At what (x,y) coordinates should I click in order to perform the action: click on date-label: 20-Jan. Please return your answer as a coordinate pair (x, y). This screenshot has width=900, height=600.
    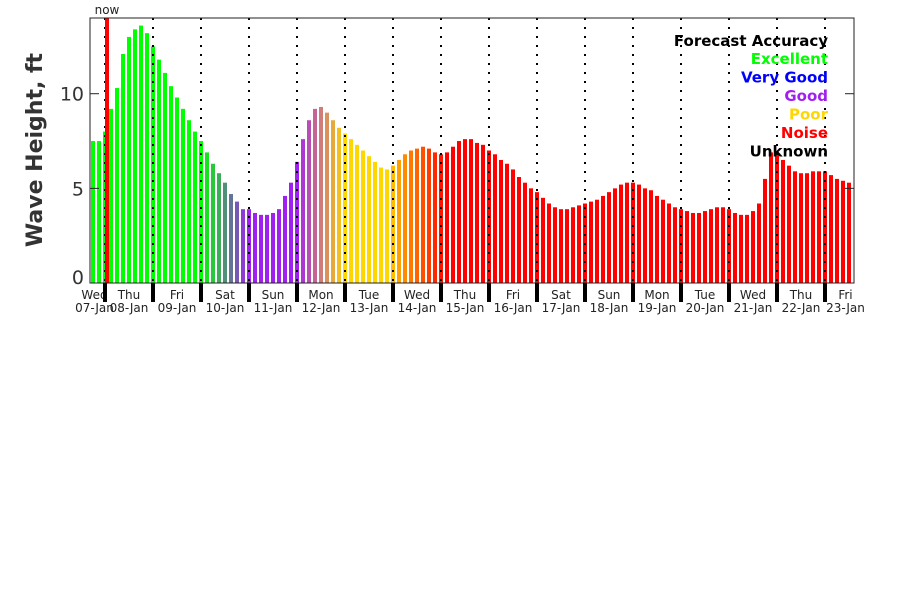
    Looking at the image, I should click on (705, 308).